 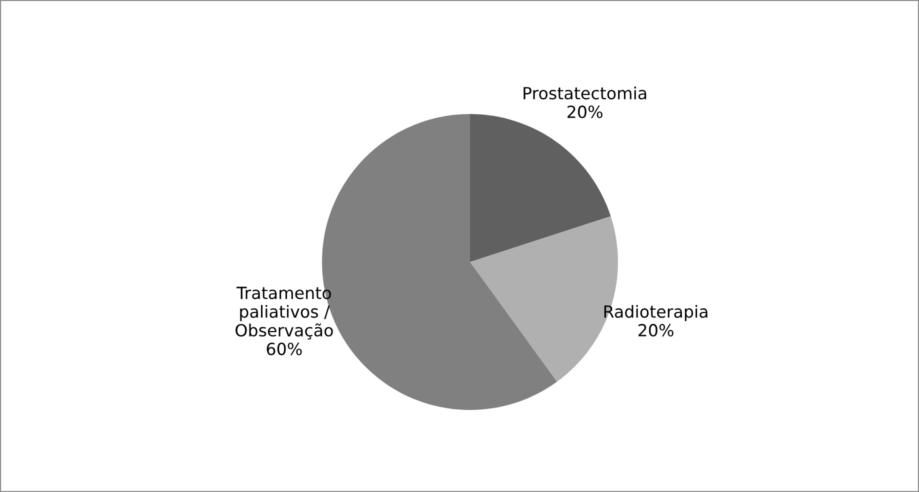 I want to click on slice-label: Tratamento paliativos / Observação, so click(x=284, y=313).